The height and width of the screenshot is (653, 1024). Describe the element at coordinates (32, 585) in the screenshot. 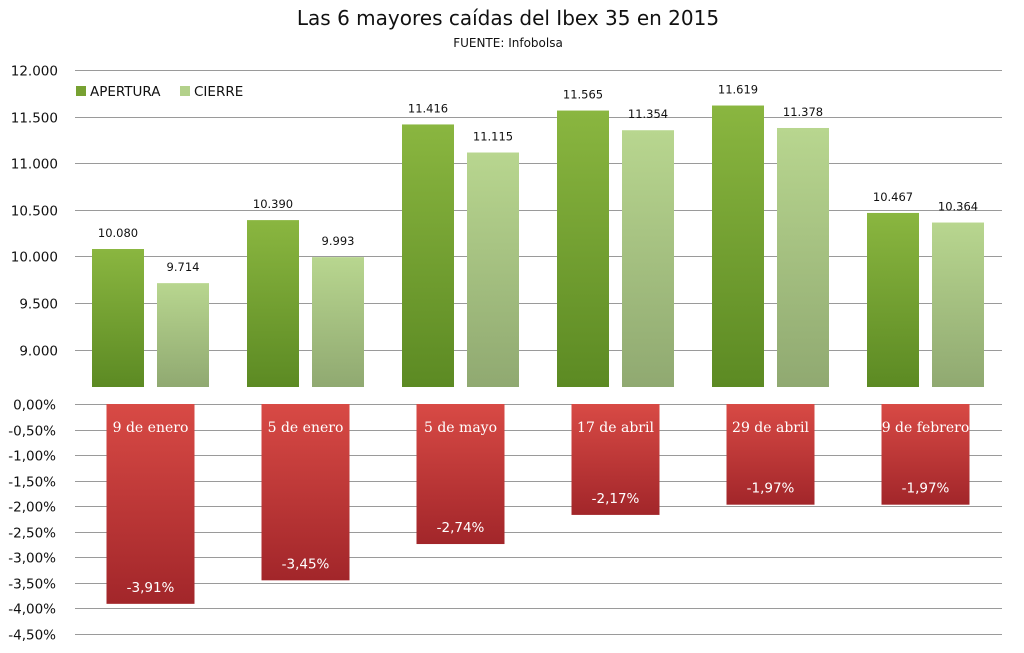

I see `bottom-y-tick-label: -3,50%` at that location.